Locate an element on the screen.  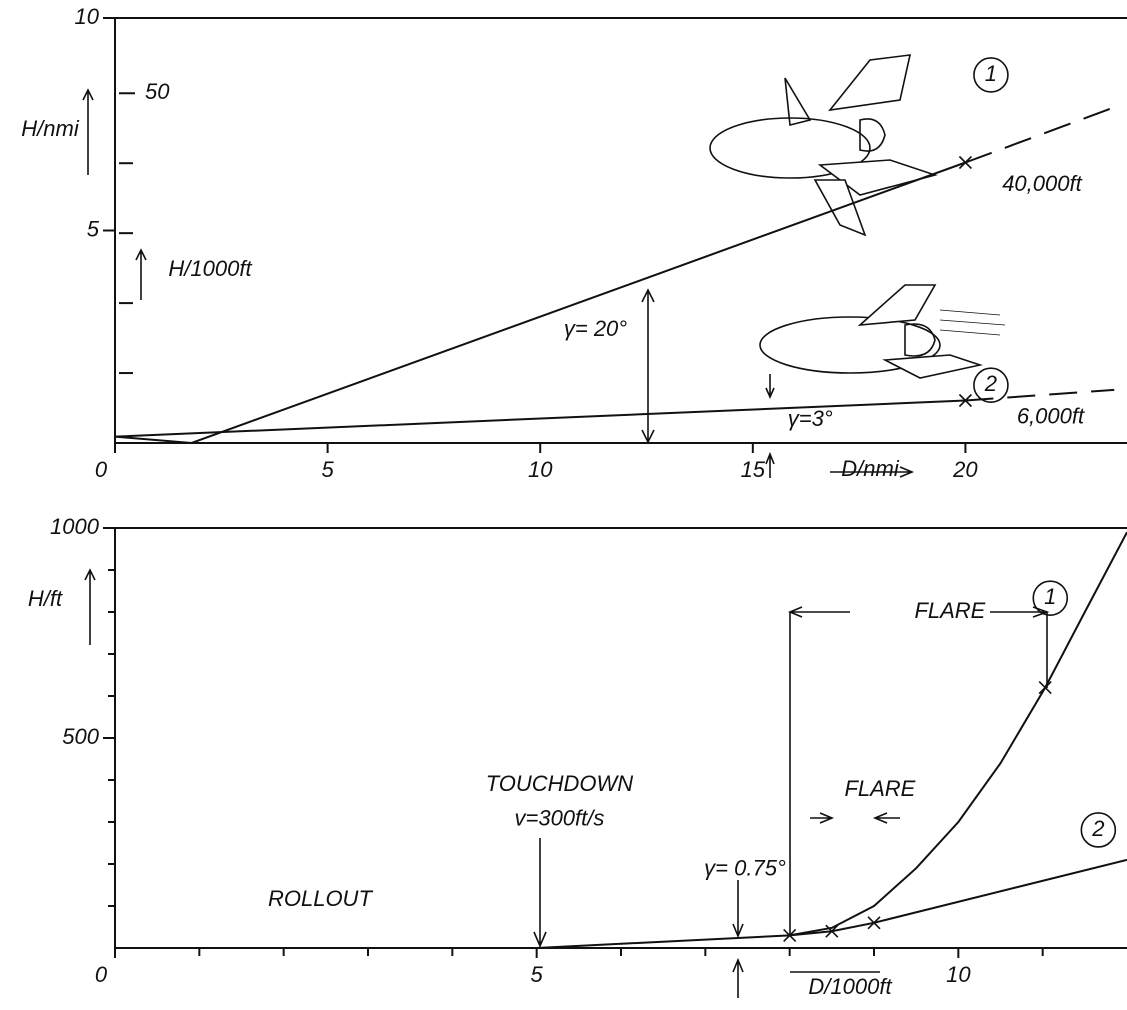
x-tick-label: 20 is located at coordinates (965, 469).